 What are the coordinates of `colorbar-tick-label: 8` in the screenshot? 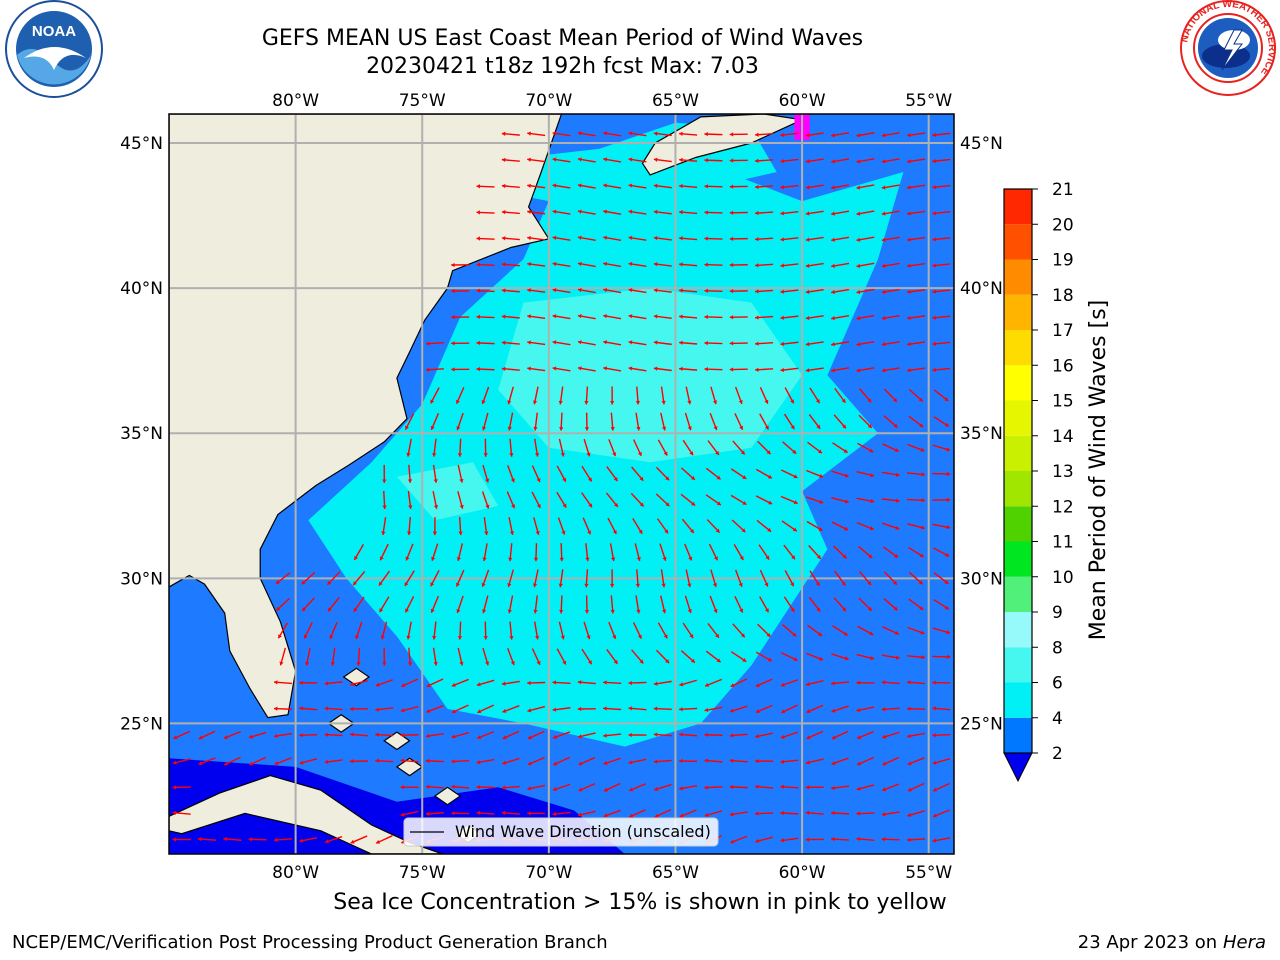 It's located at (1057, 648).